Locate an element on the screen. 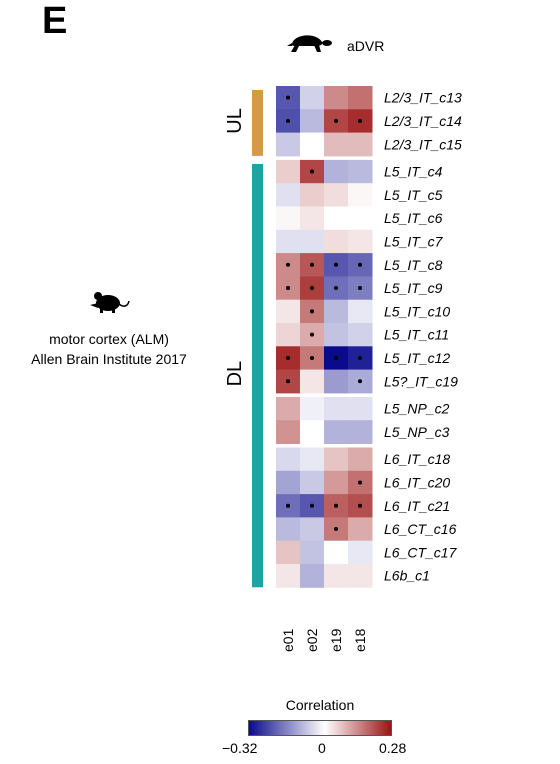  row-label: L6_CT_c16 is located at coordinates (420, 529).